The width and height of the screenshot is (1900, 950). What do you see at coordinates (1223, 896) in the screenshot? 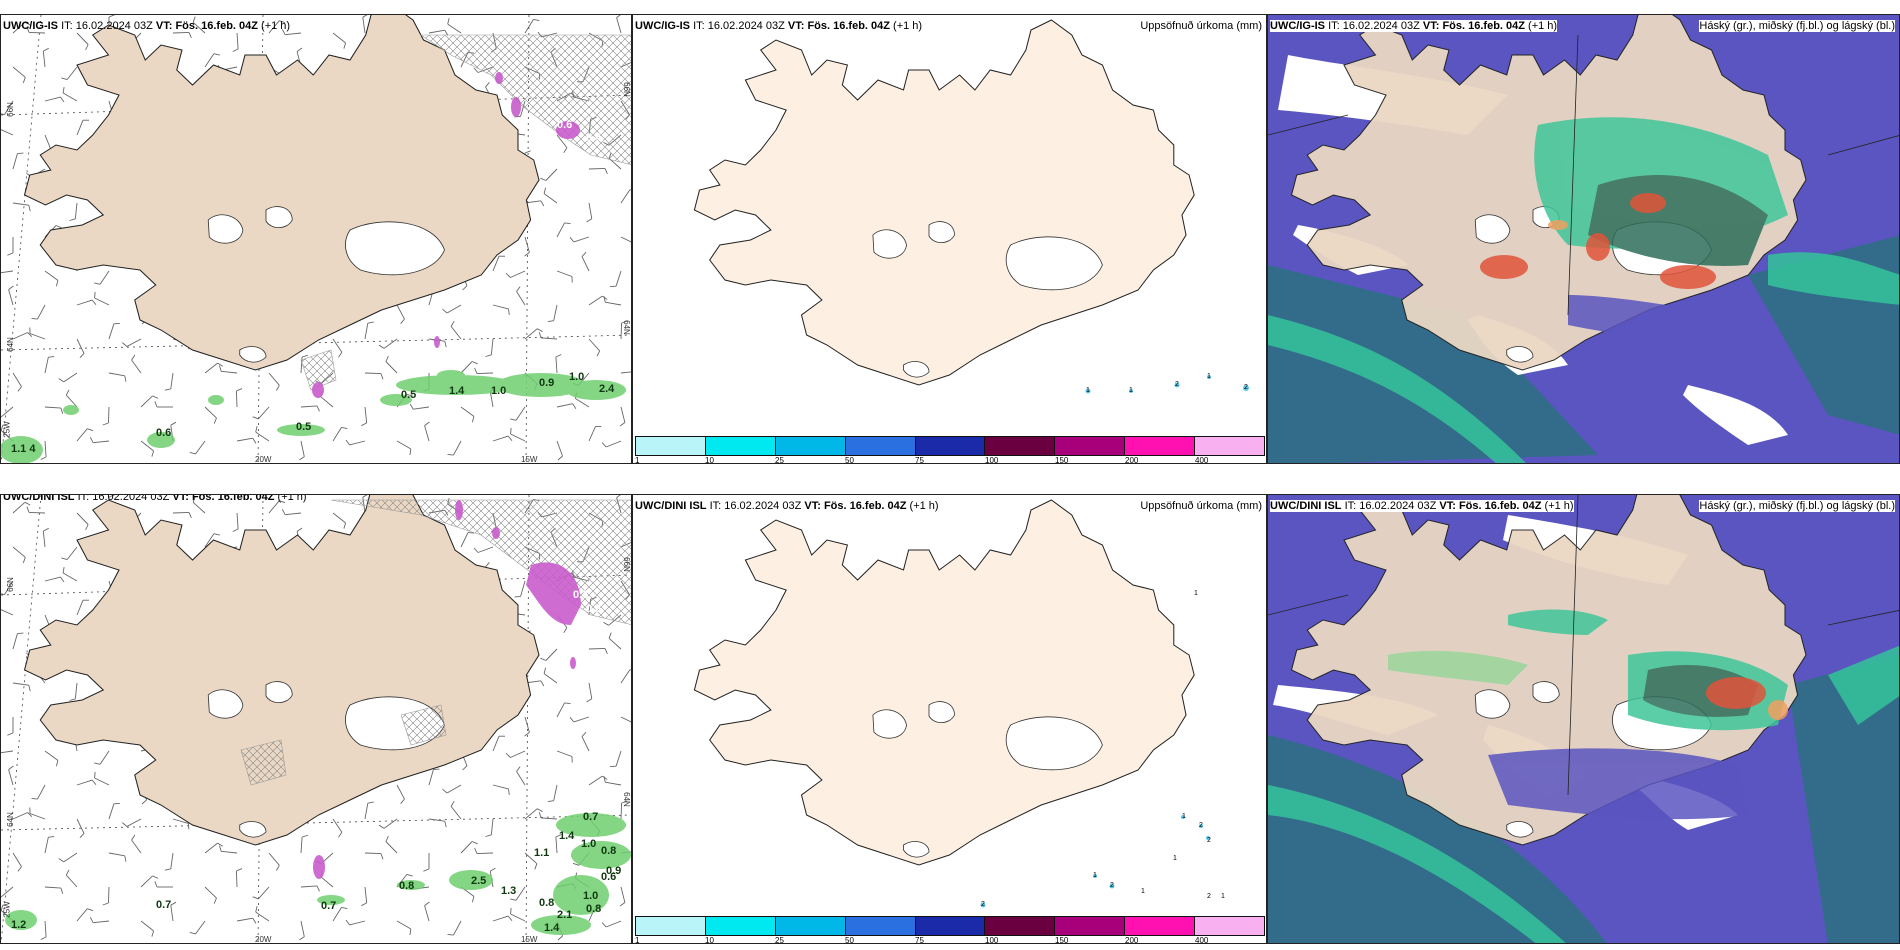
I see `precip-value: 1` at bounding box center [1223, 896].